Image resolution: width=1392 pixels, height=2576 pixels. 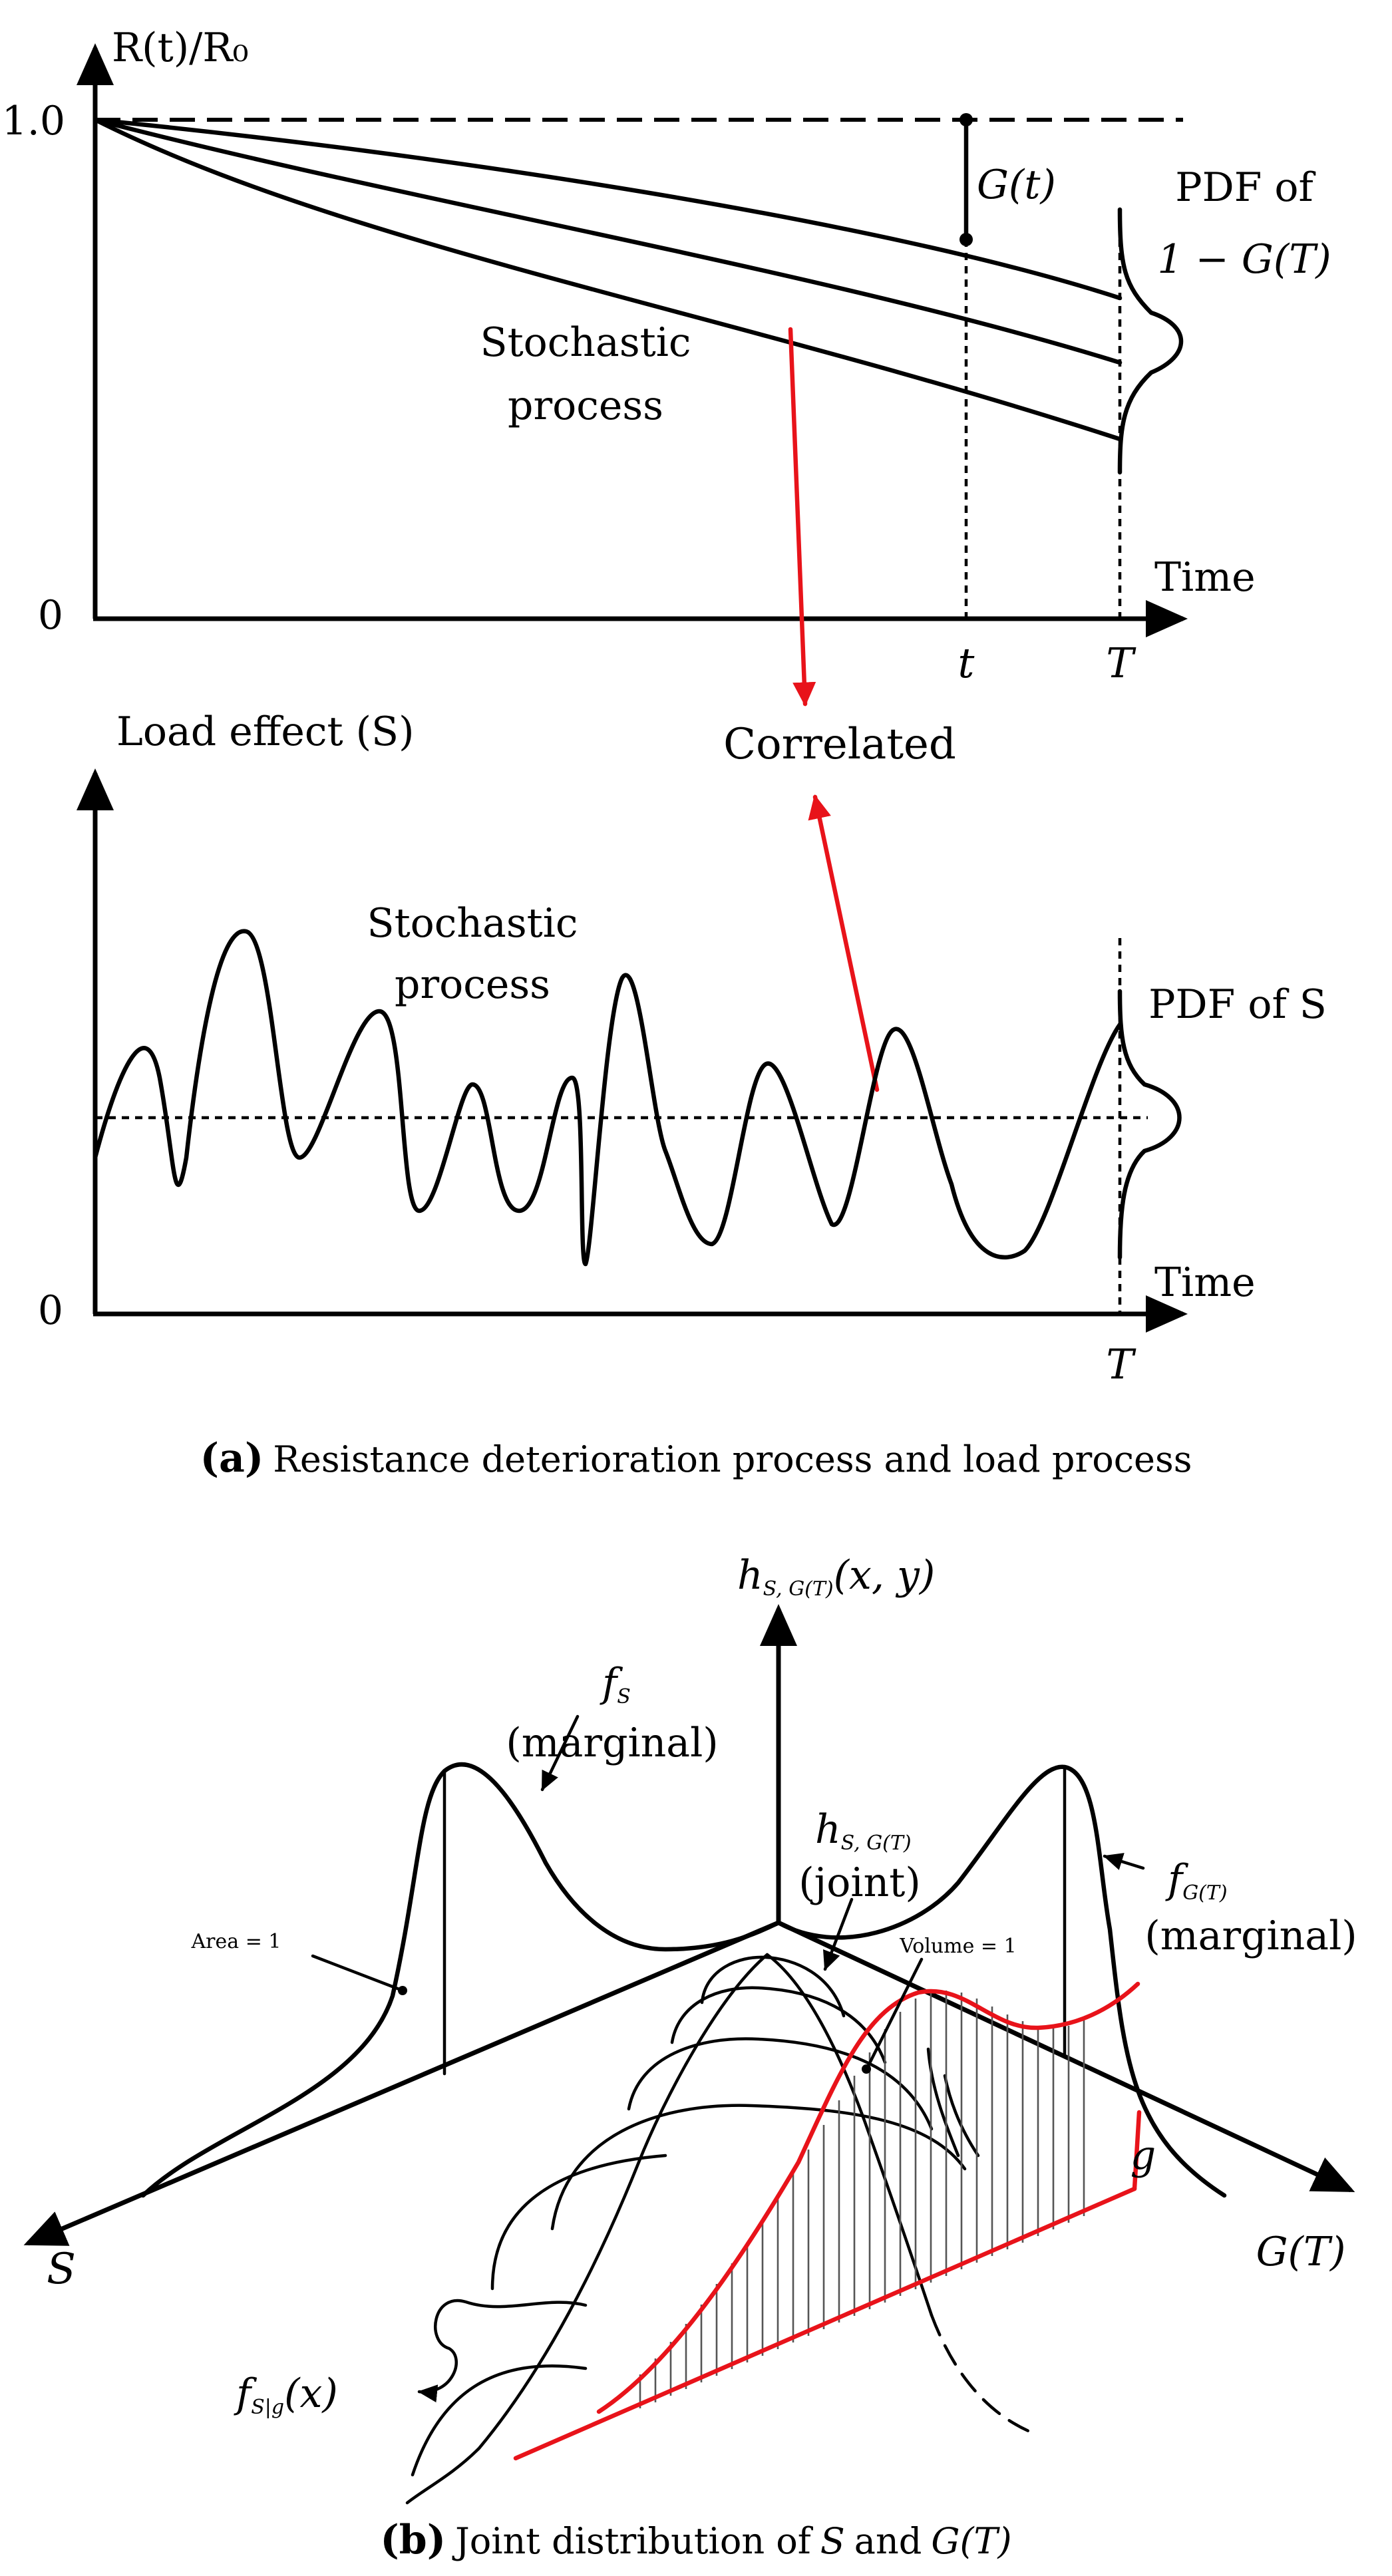 What do you see at coordinates (585, 342) in the screenshot?
I see `resistance-process-label-line1: Stochastic` at bounding box center [585, 342].